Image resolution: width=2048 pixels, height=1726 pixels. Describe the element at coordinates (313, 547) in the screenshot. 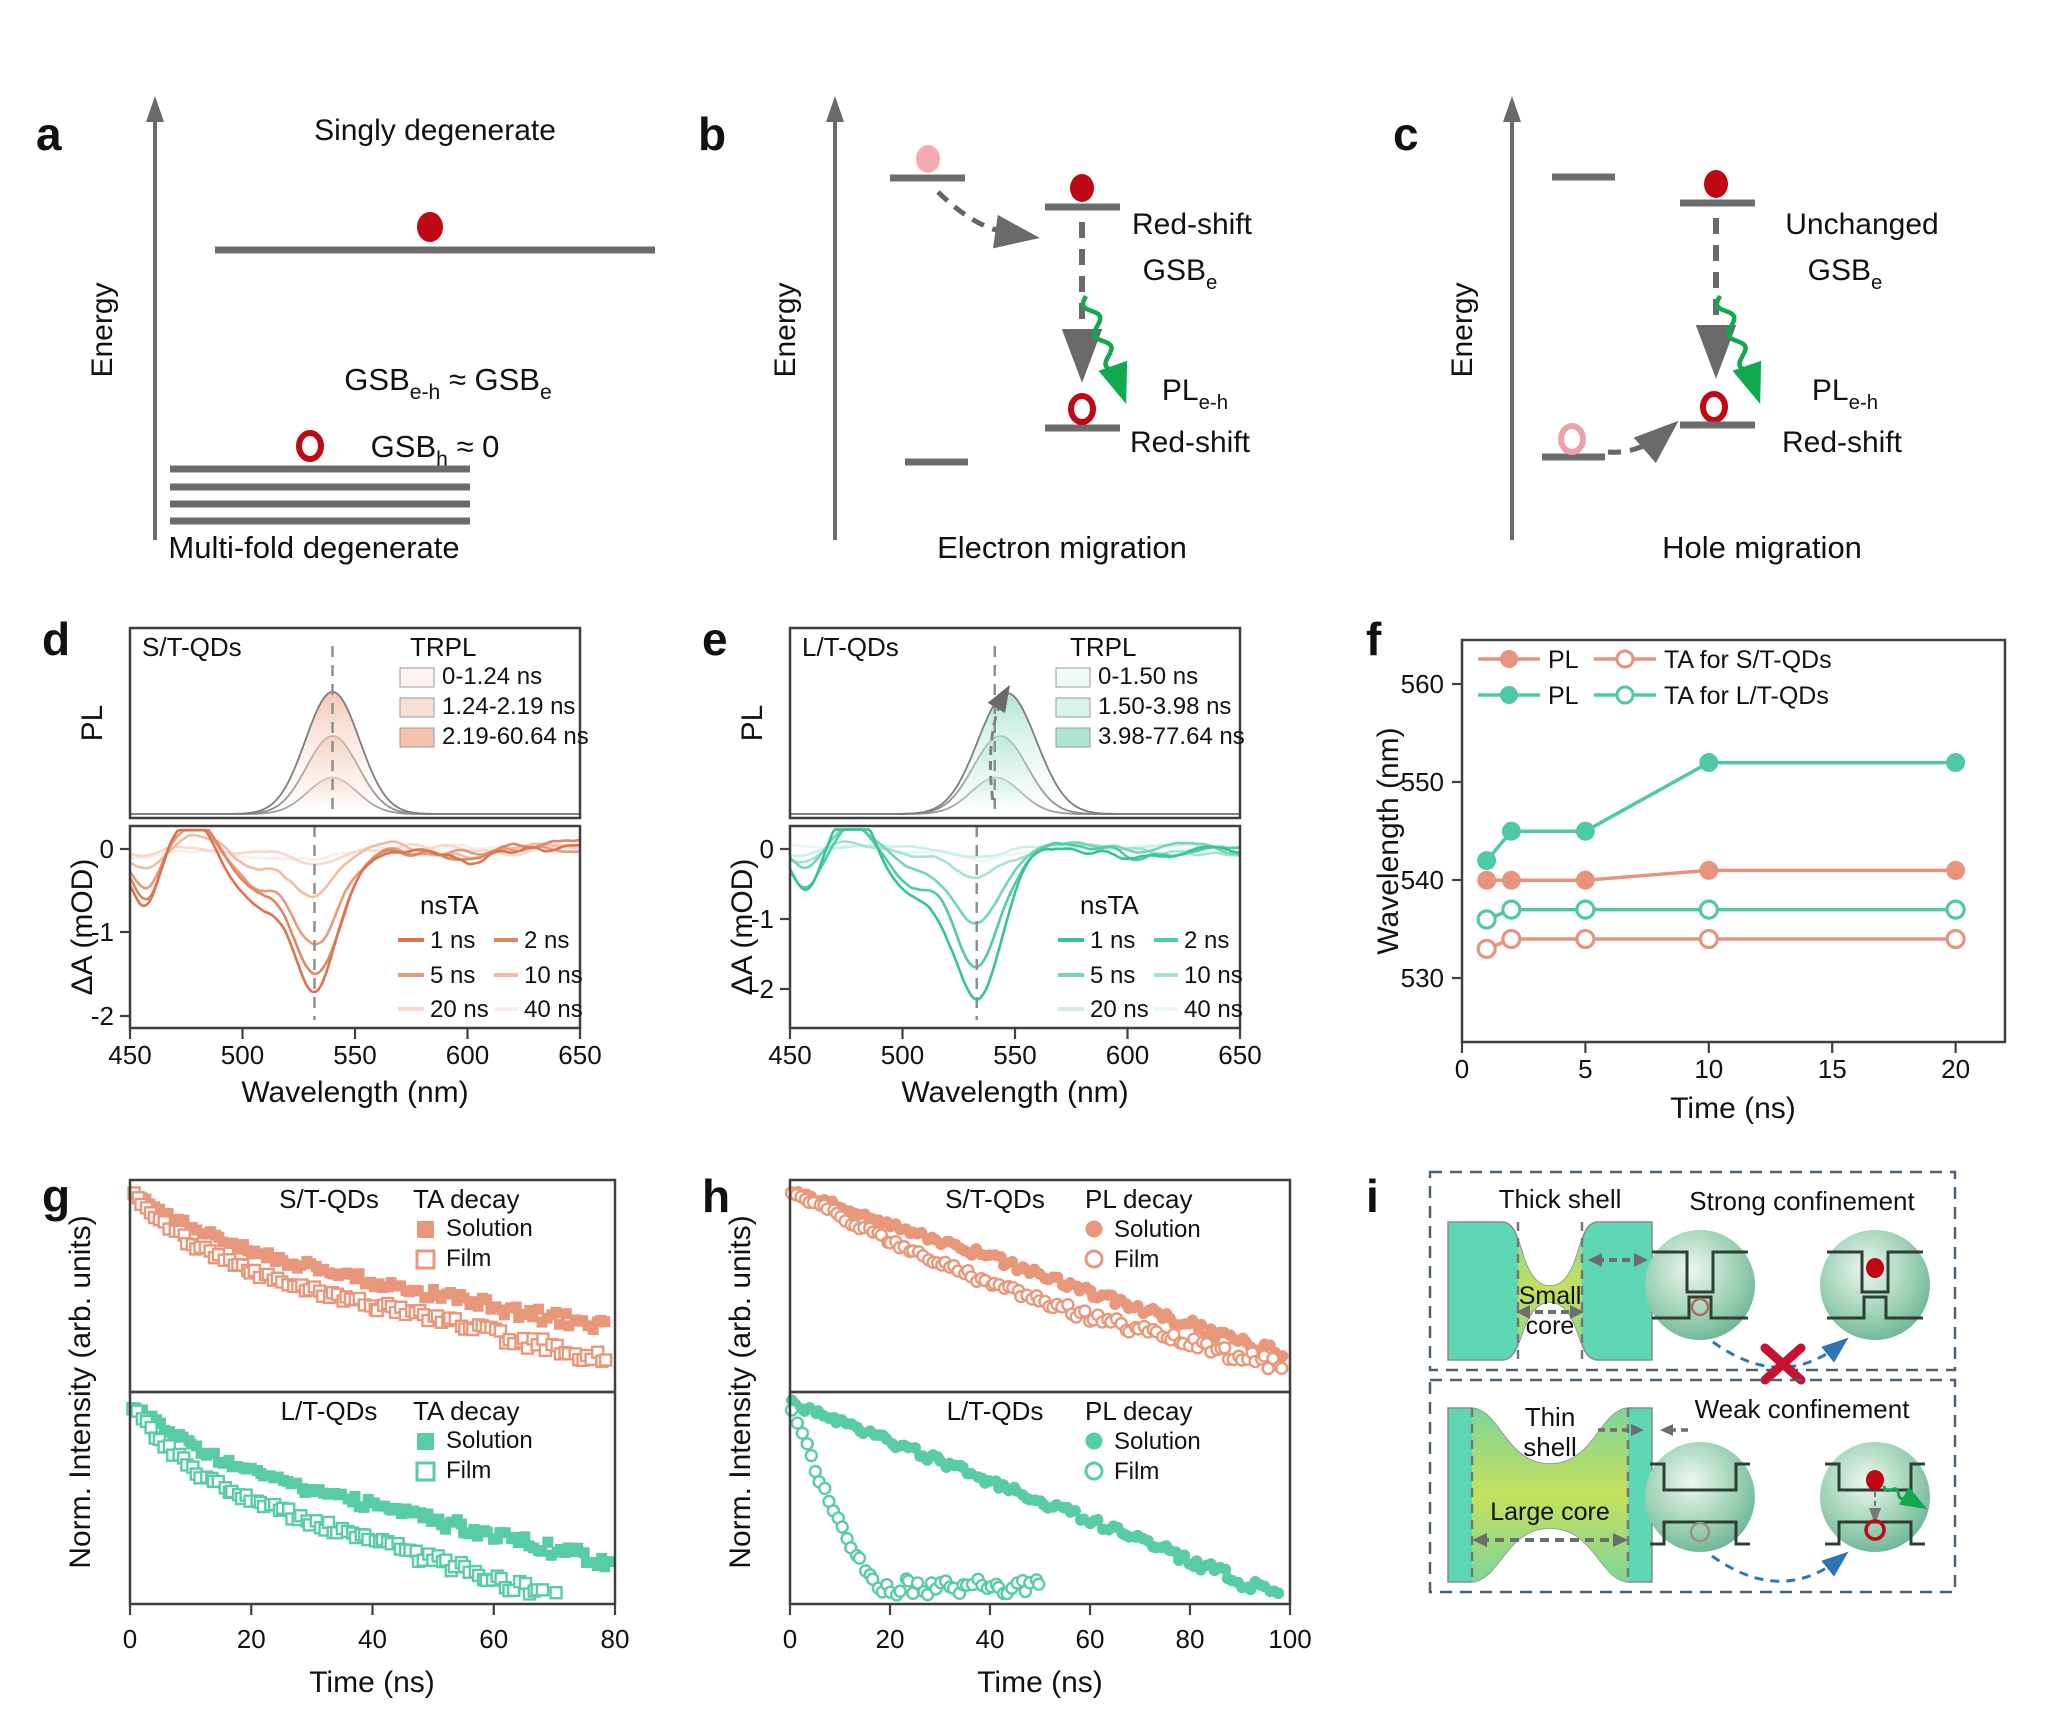

I see `multifold-degenerate-label: Multi-fold degenerate` at that location.